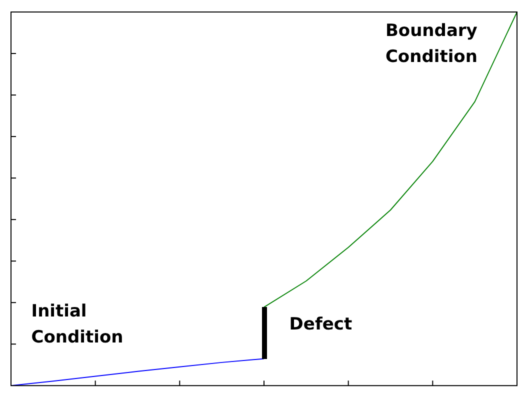 The image size is (525, 406). I want to click on annotation: Defect, so click(320, 324).